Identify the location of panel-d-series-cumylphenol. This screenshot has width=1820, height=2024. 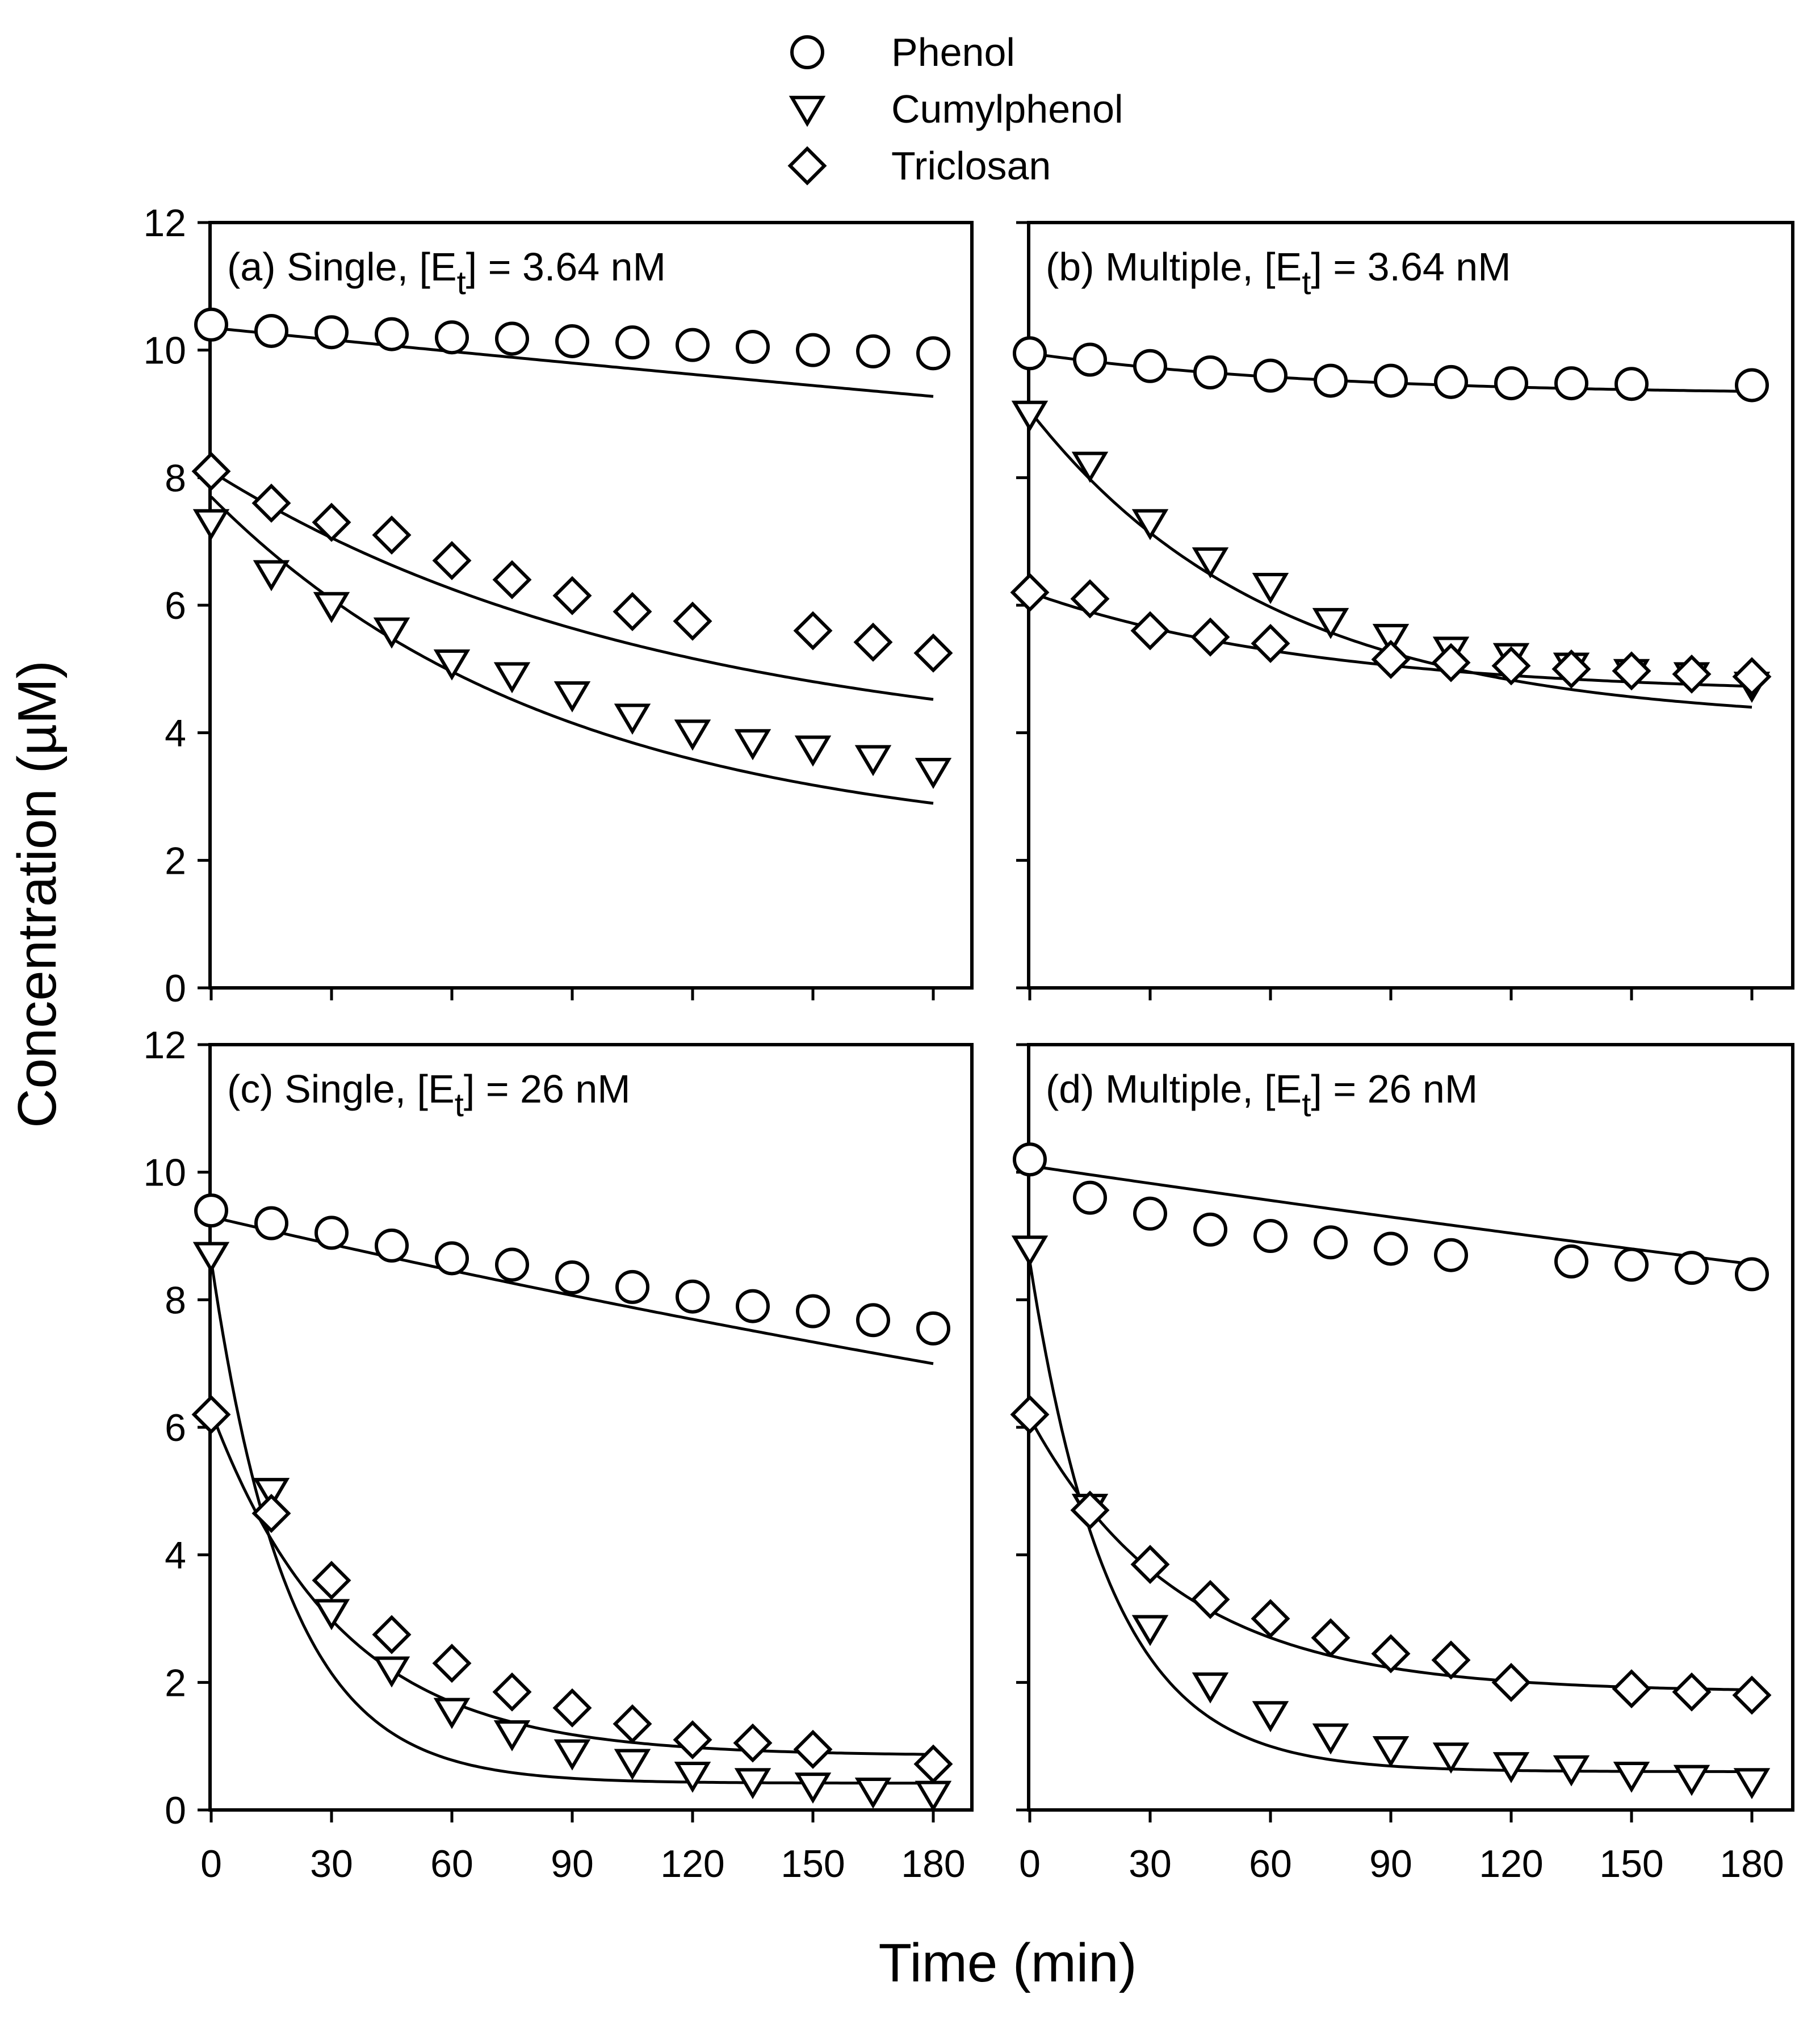
(1391, 1518).